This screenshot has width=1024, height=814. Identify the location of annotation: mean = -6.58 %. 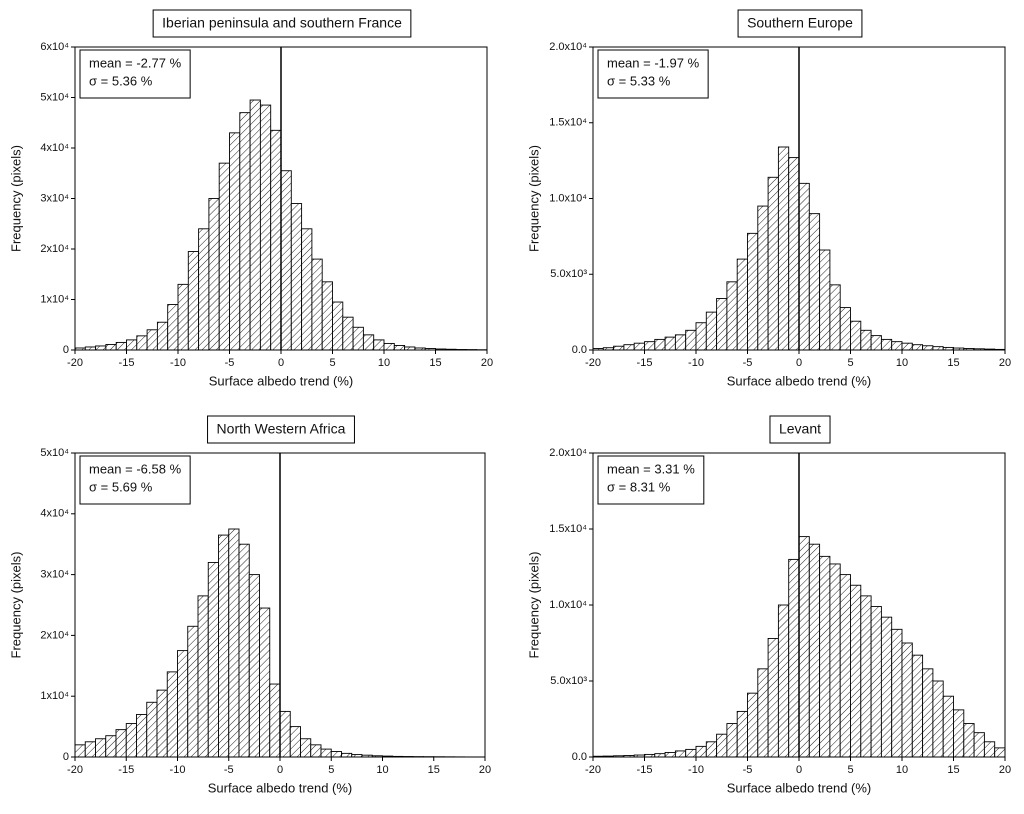
(135, 468).